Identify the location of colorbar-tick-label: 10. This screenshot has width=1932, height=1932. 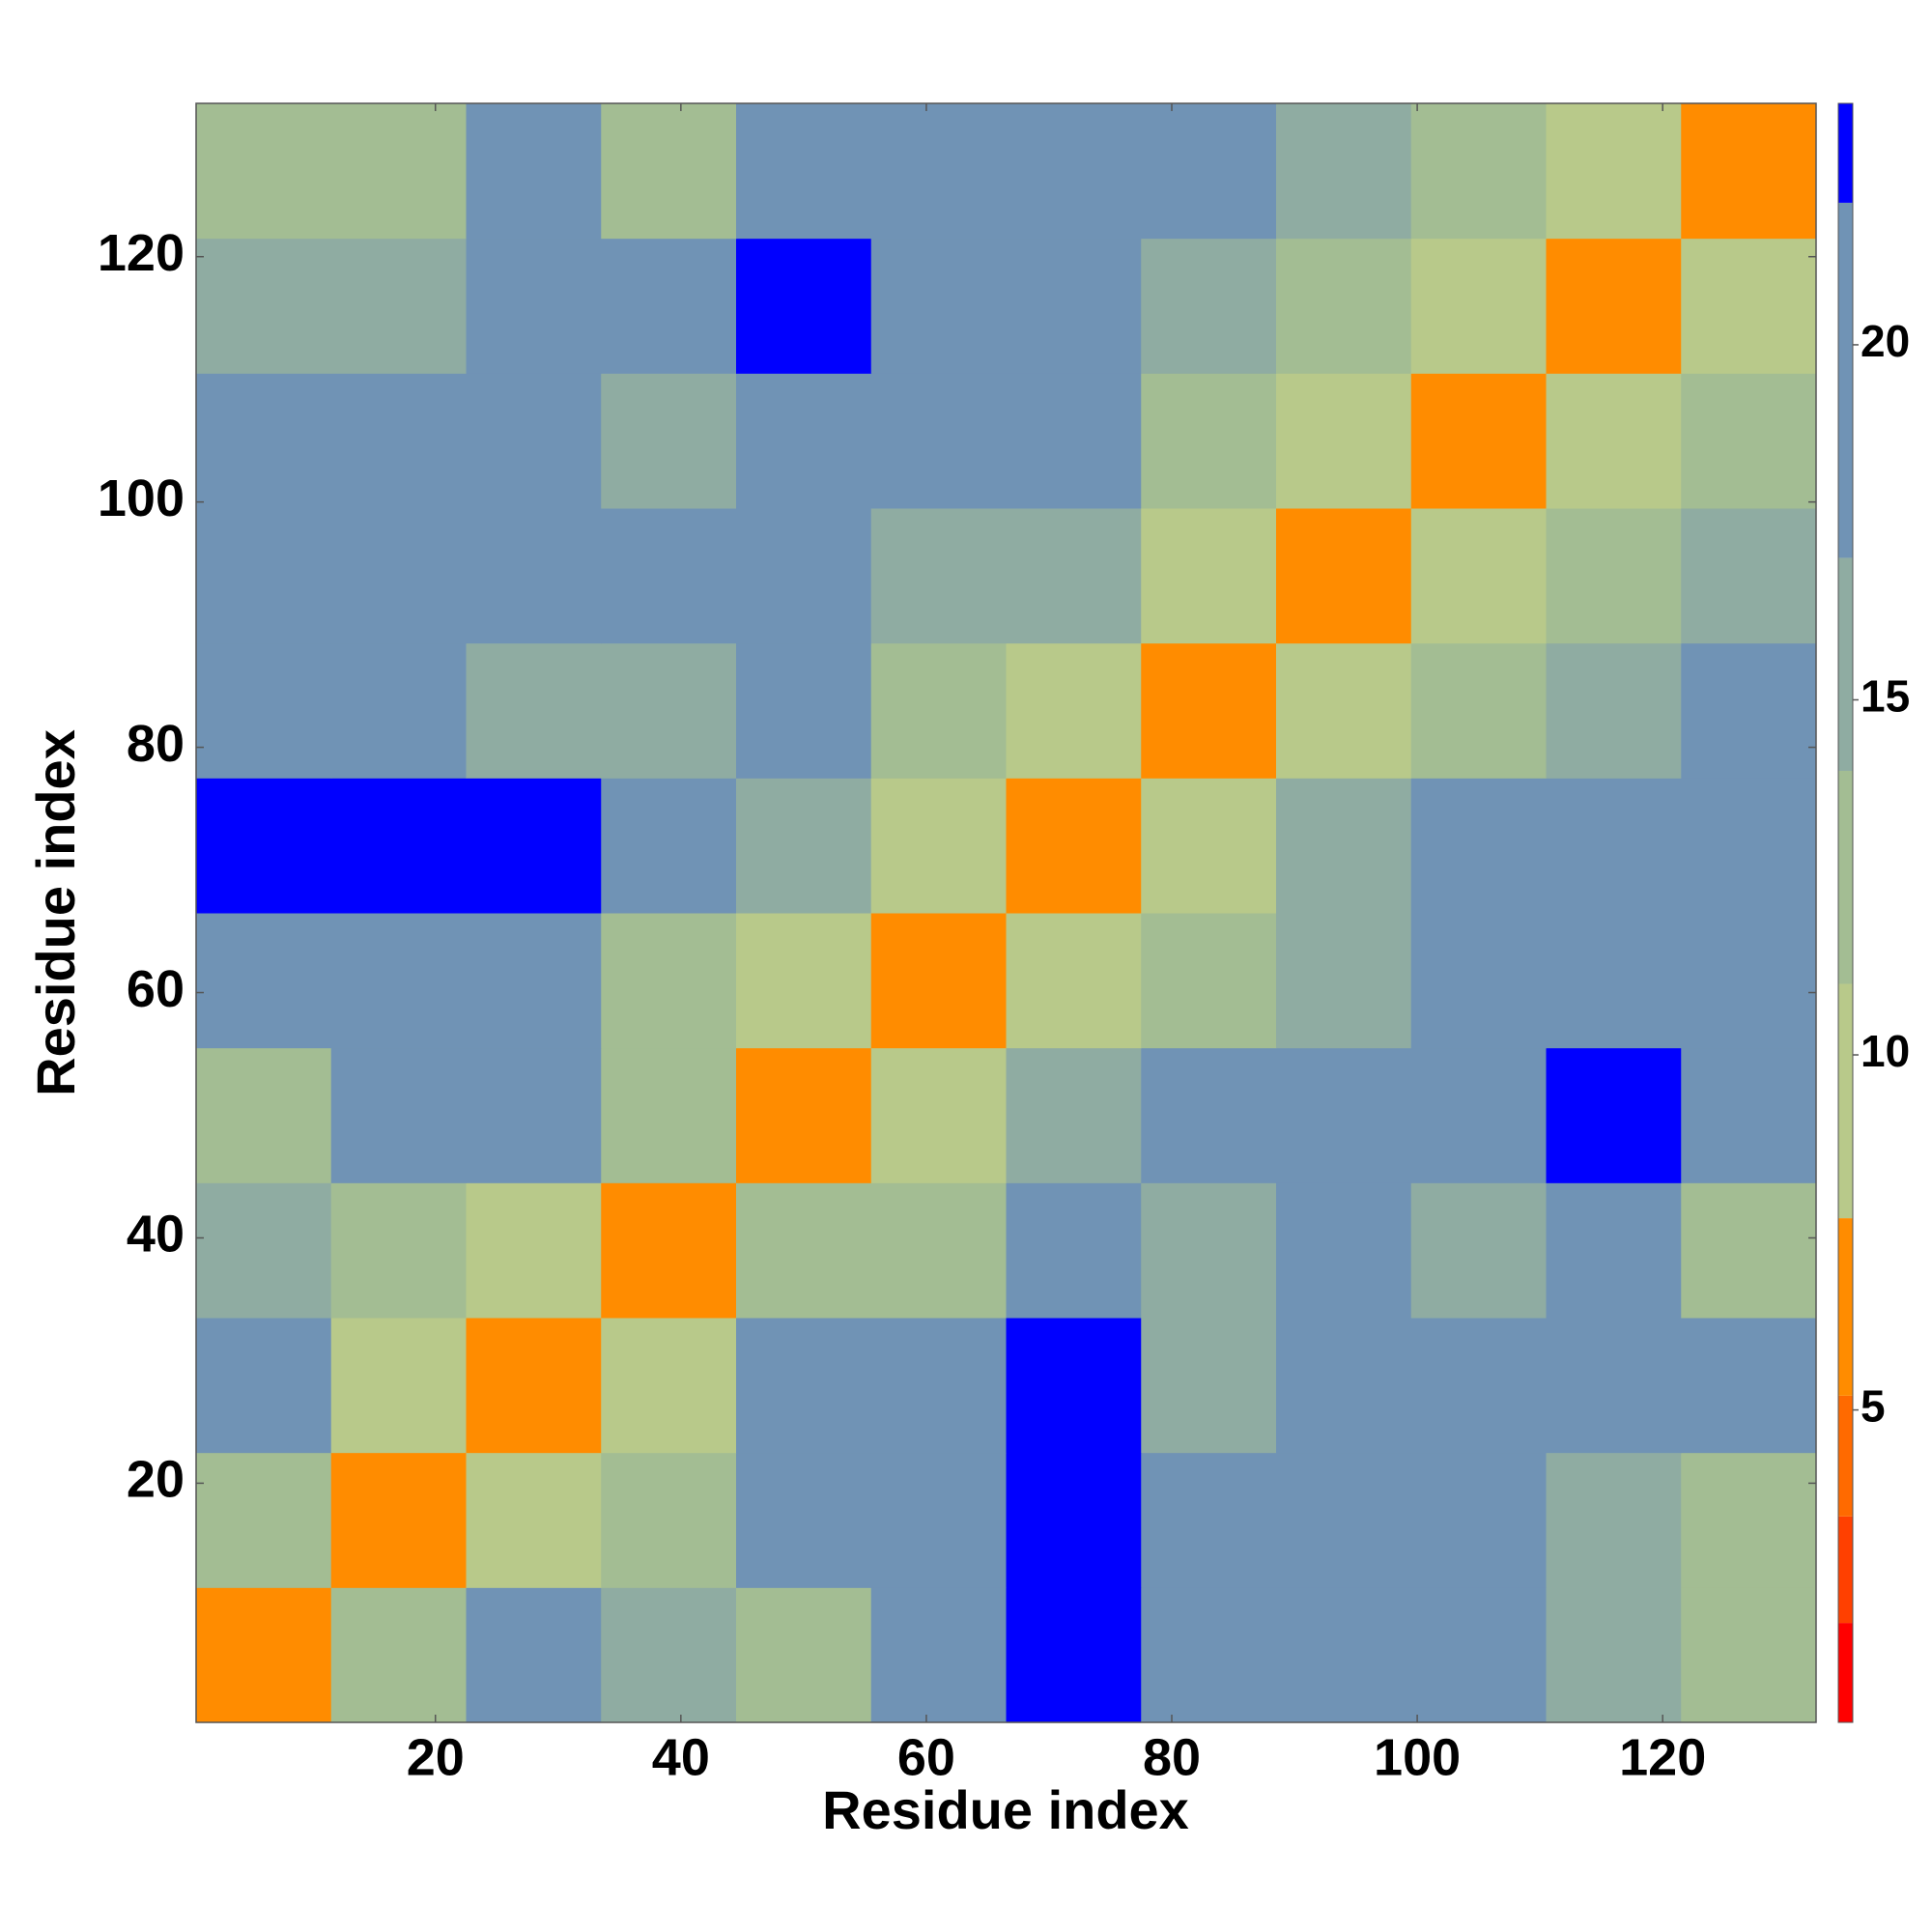
(1885, 1051).